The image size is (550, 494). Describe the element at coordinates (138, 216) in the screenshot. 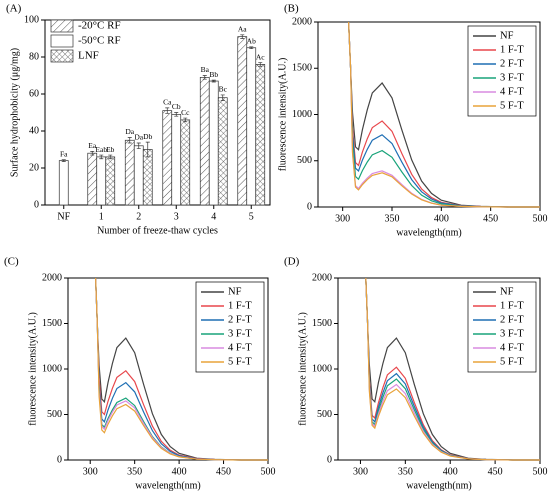

I see `x-tick-label: 2` at that location.